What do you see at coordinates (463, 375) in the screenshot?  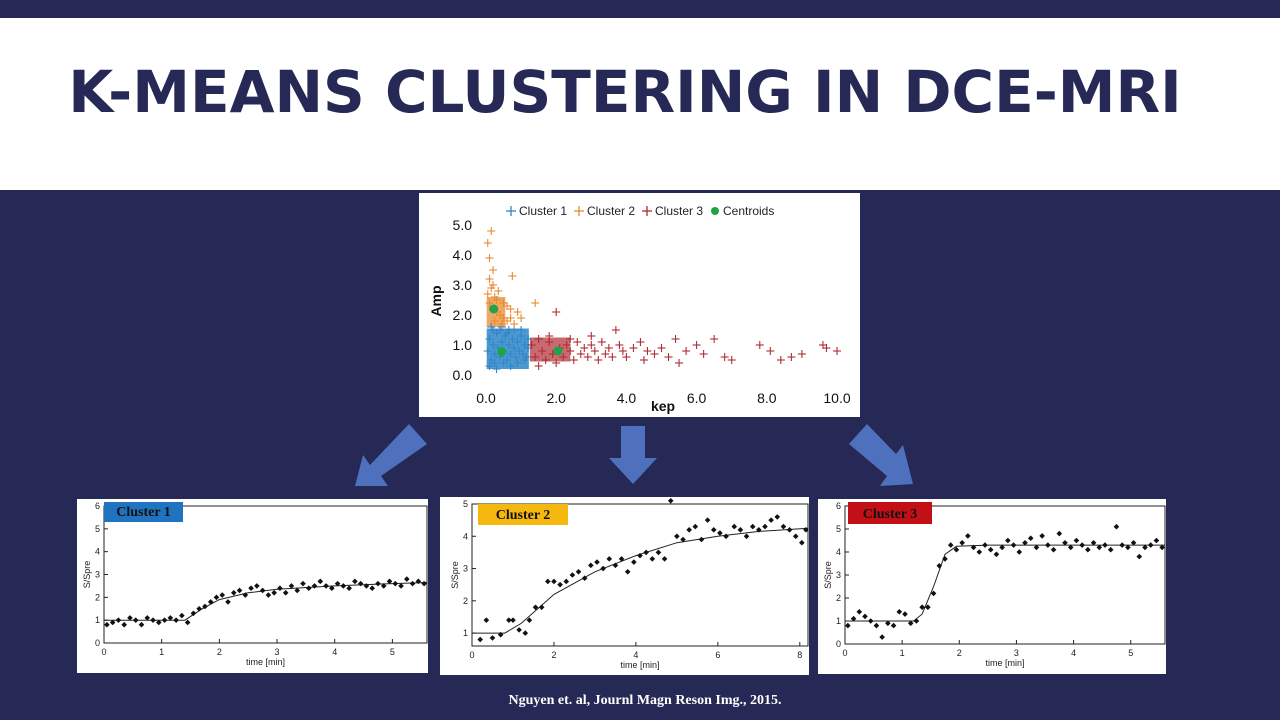 I see `y-tick-label: 0.0` at bounding box center [463, 375].